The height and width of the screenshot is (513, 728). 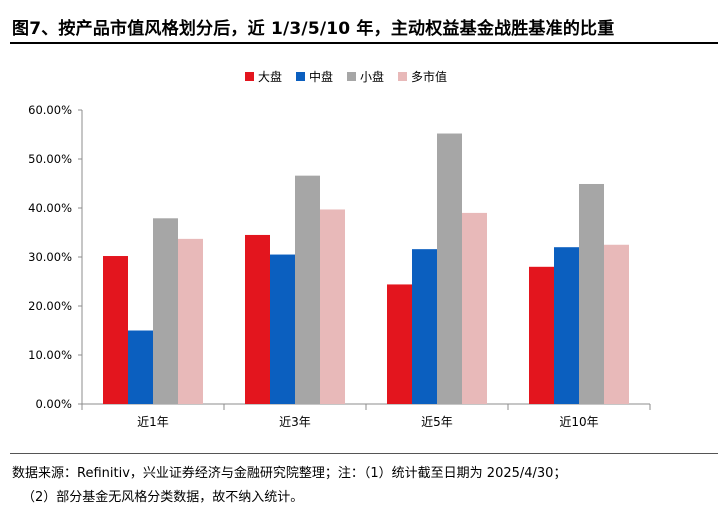 I want to click on x-tick-label: 近5年, so click(x=437, y=422).